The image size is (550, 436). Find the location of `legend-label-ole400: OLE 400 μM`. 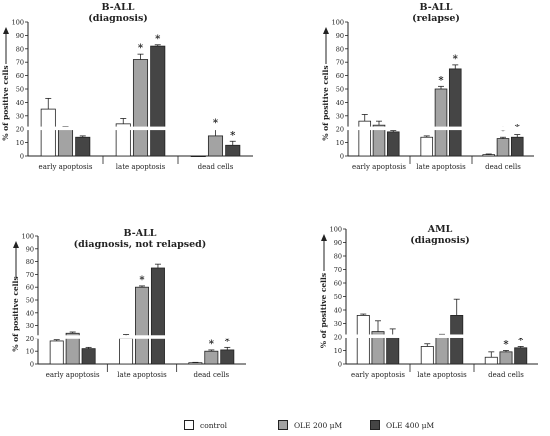

legend-label-ole400: OLE 400 μM is located at coordinates (410, 425).